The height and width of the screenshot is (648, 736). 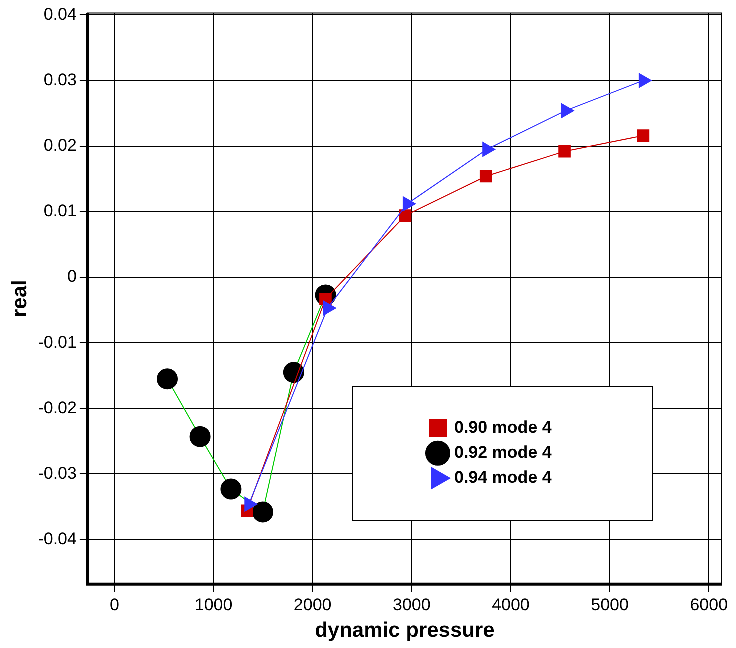 What do you see at coordinates (405, 630) in the screenshot?
I see `x-axis-title: dynamic pressure` at bounding box center [405, 630].